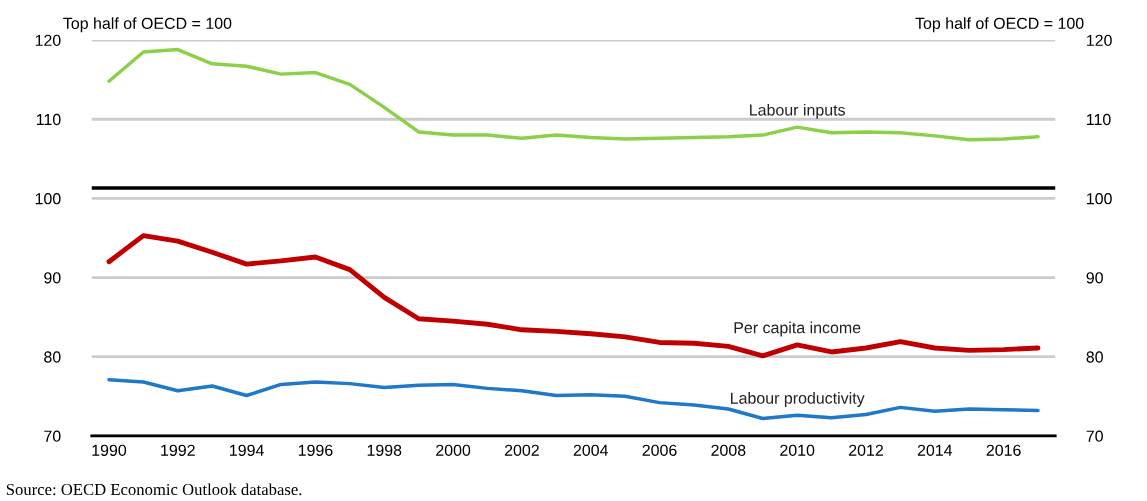 The height and width of the screenshot is (501, 1147). I want to click on y2-tick-label: 90, so click(1094, 278).